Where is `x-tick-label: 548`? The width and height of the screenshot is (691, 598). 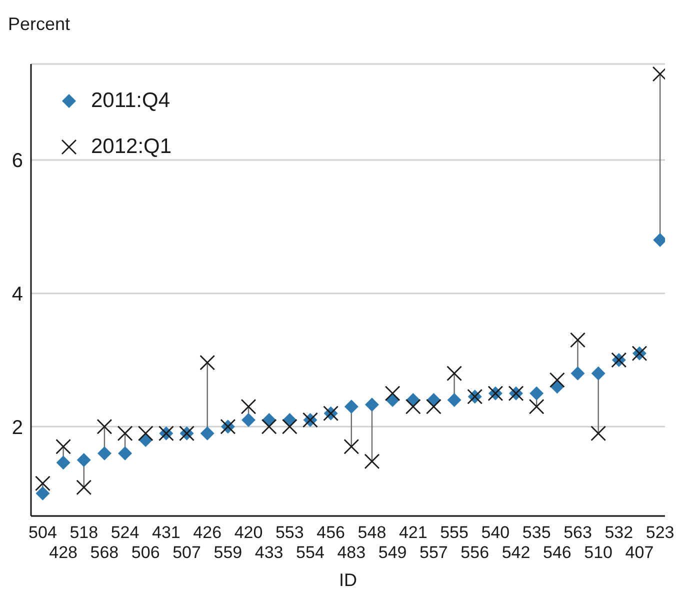
x-tick-label: 548 is located at coordinates (372, 532).